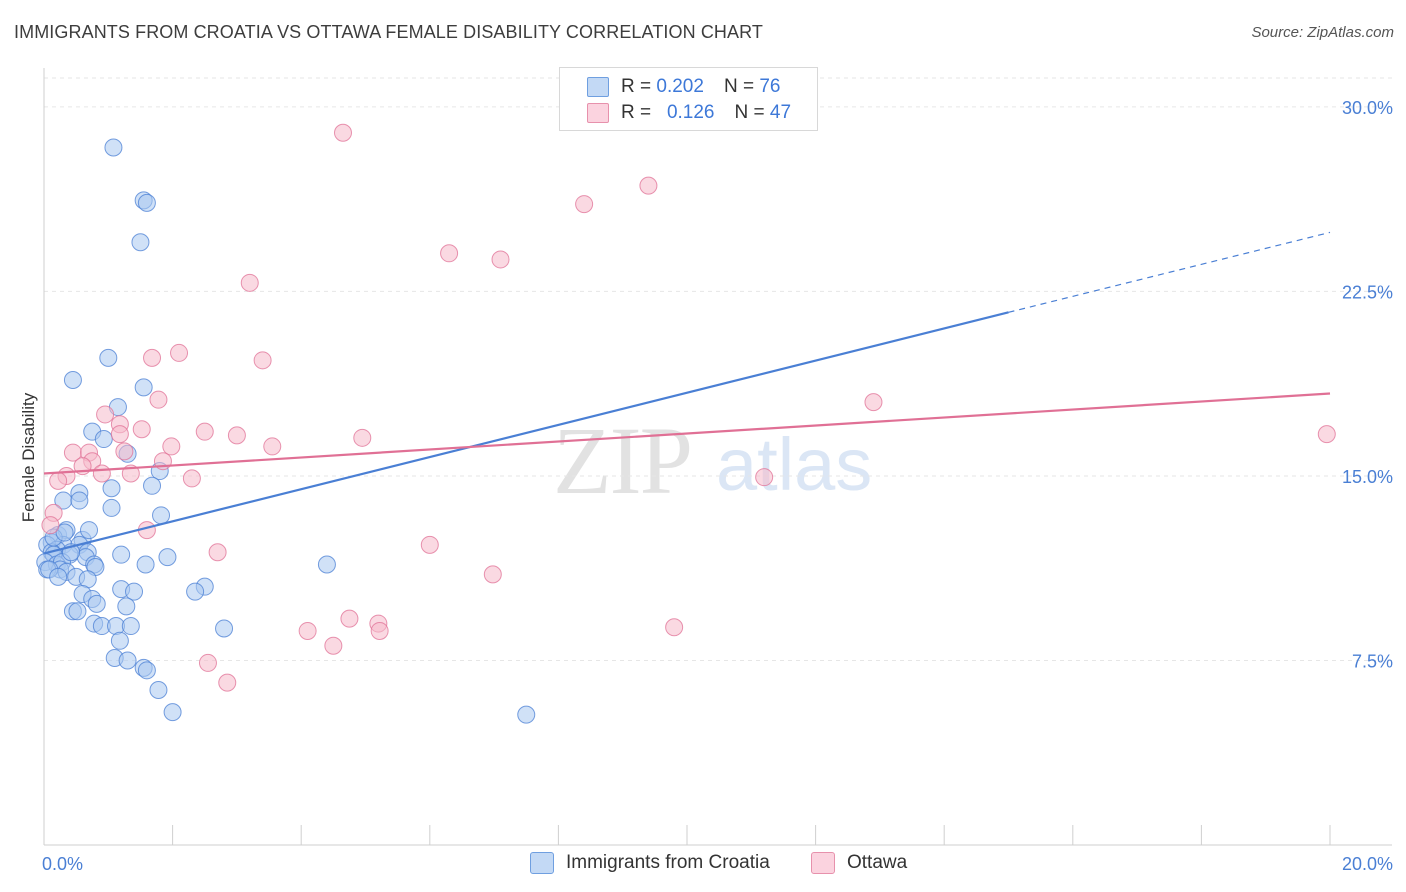  I want to click on series-swatch-croatia, so click(542, 863).